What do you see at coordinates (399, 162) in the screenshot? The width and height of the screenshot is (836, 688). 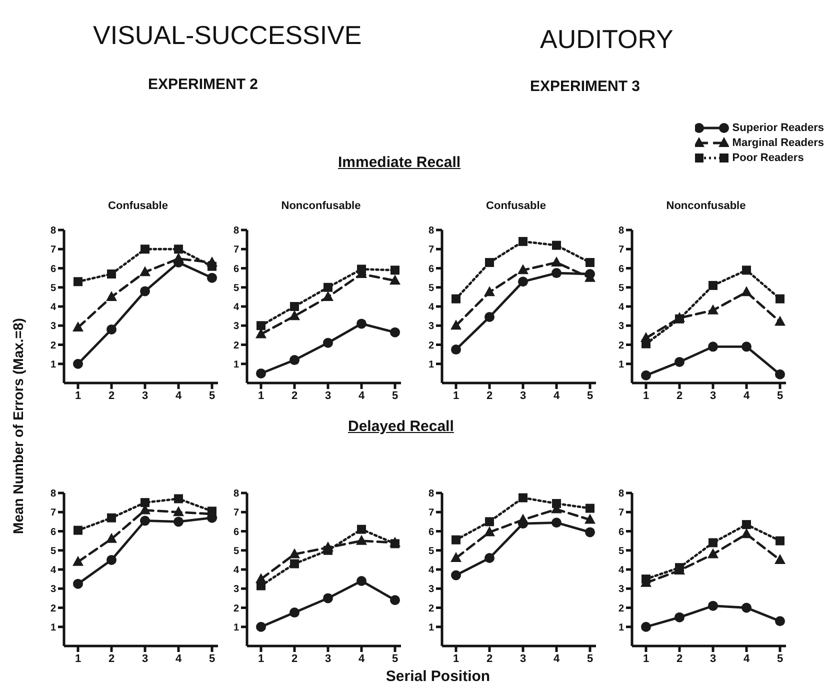 I see `text: Immediate Recall` at bounding box center [399, 162].